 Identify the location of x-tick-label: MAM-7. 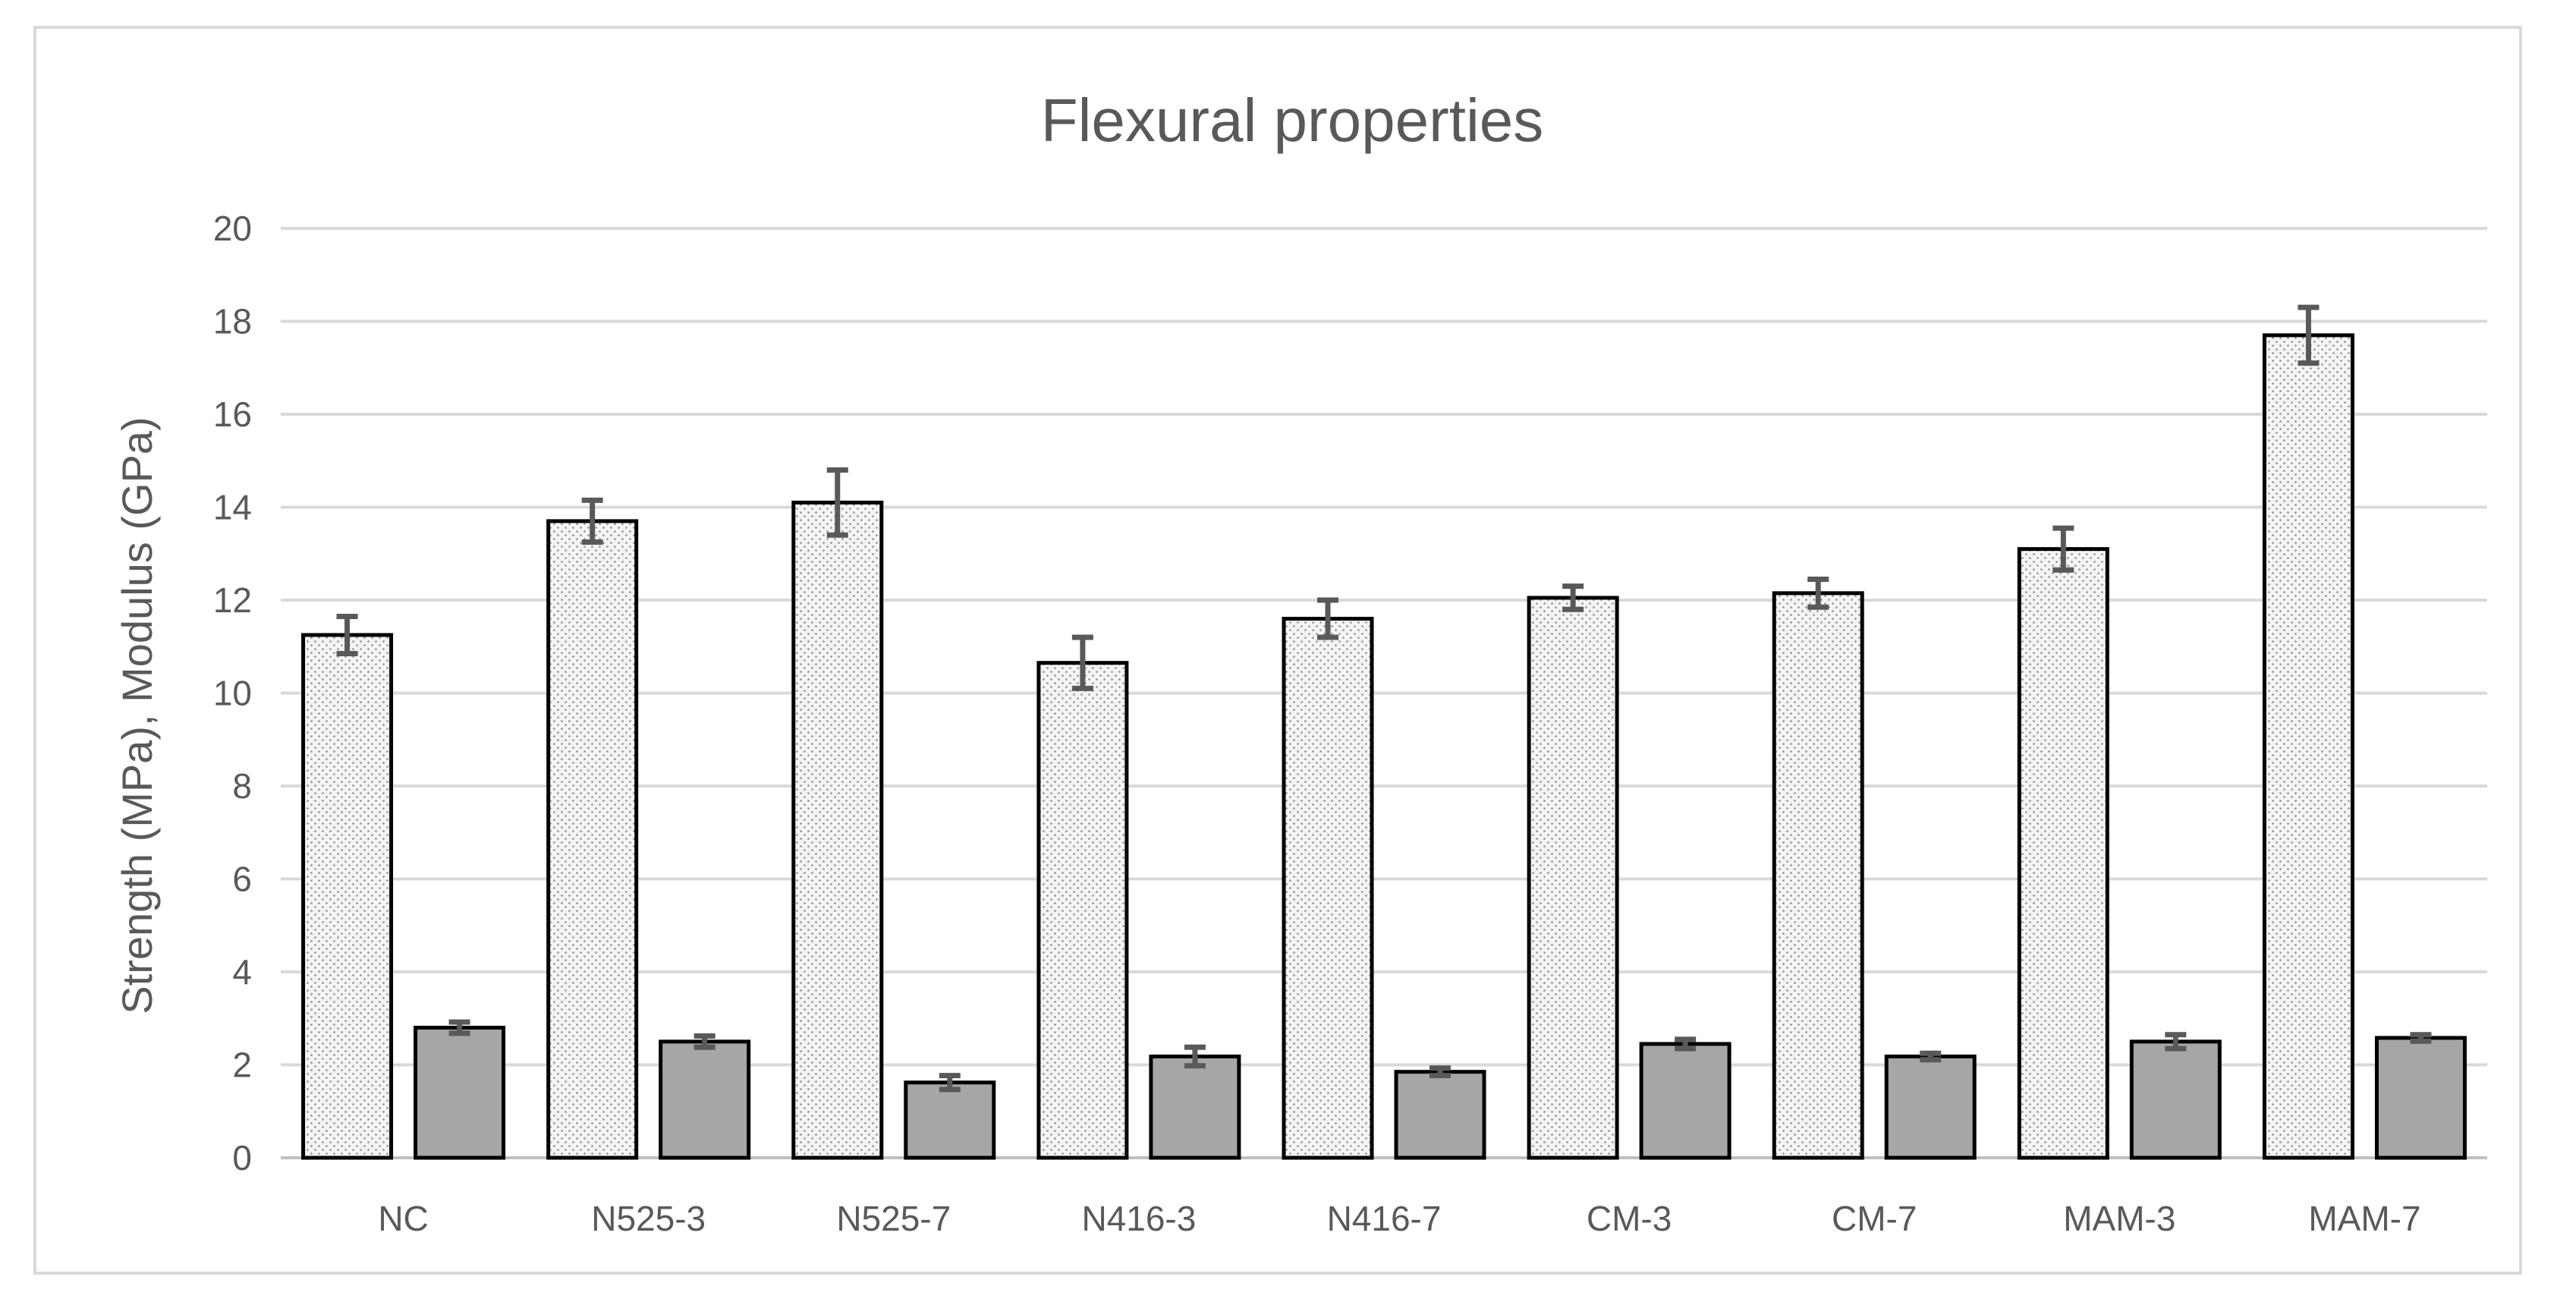
(2364, 1218).